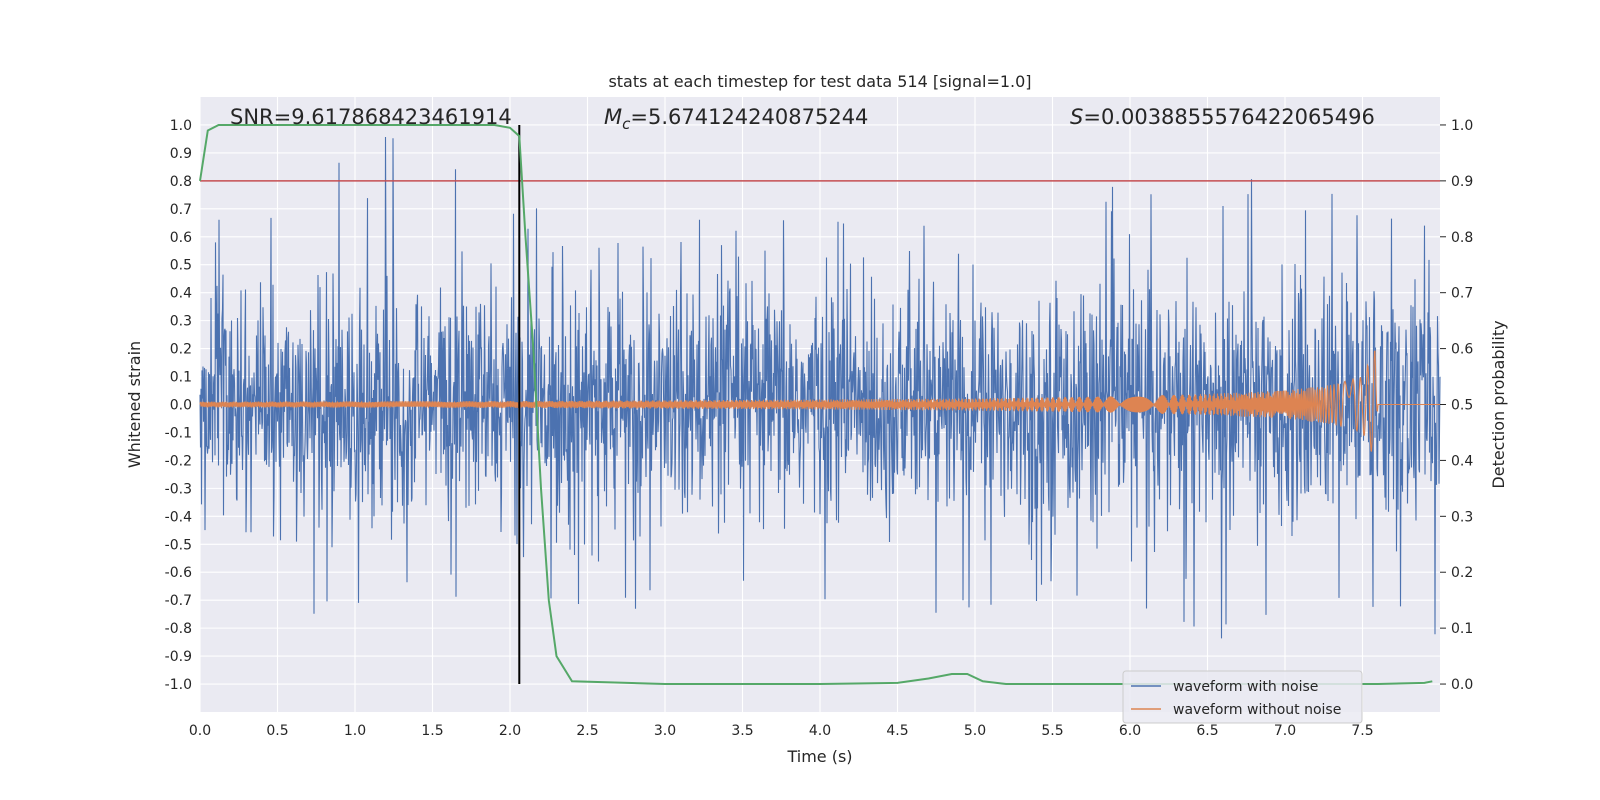 This screenshot has width=1600, height=800. What do you see at coordinates (178, 629) in the screenshot?
I see `y-tick-label: -0.8` at bounding box center [178, 629].